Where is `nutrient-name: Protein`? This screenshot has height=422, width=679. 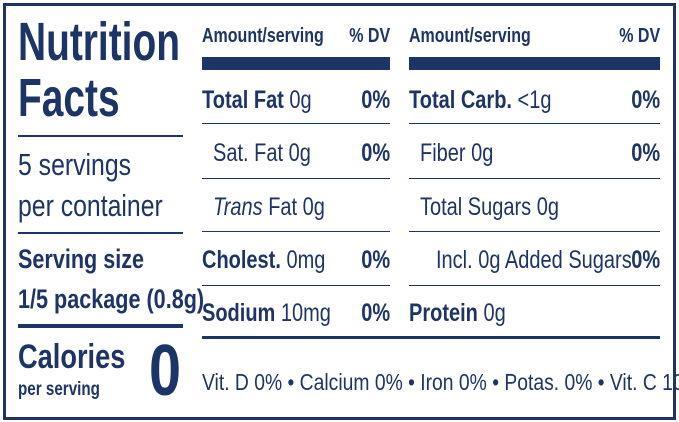
nutrient-name: Protein is located at coordinates (443, 313).